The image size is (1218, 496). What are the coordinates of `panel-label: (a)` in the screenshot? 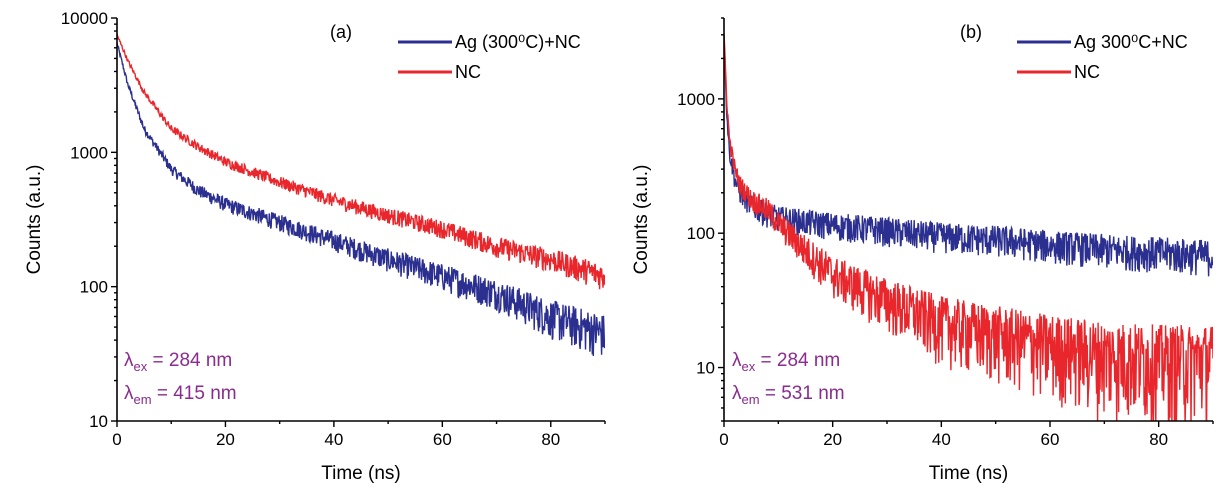 It's located at (341, 32).